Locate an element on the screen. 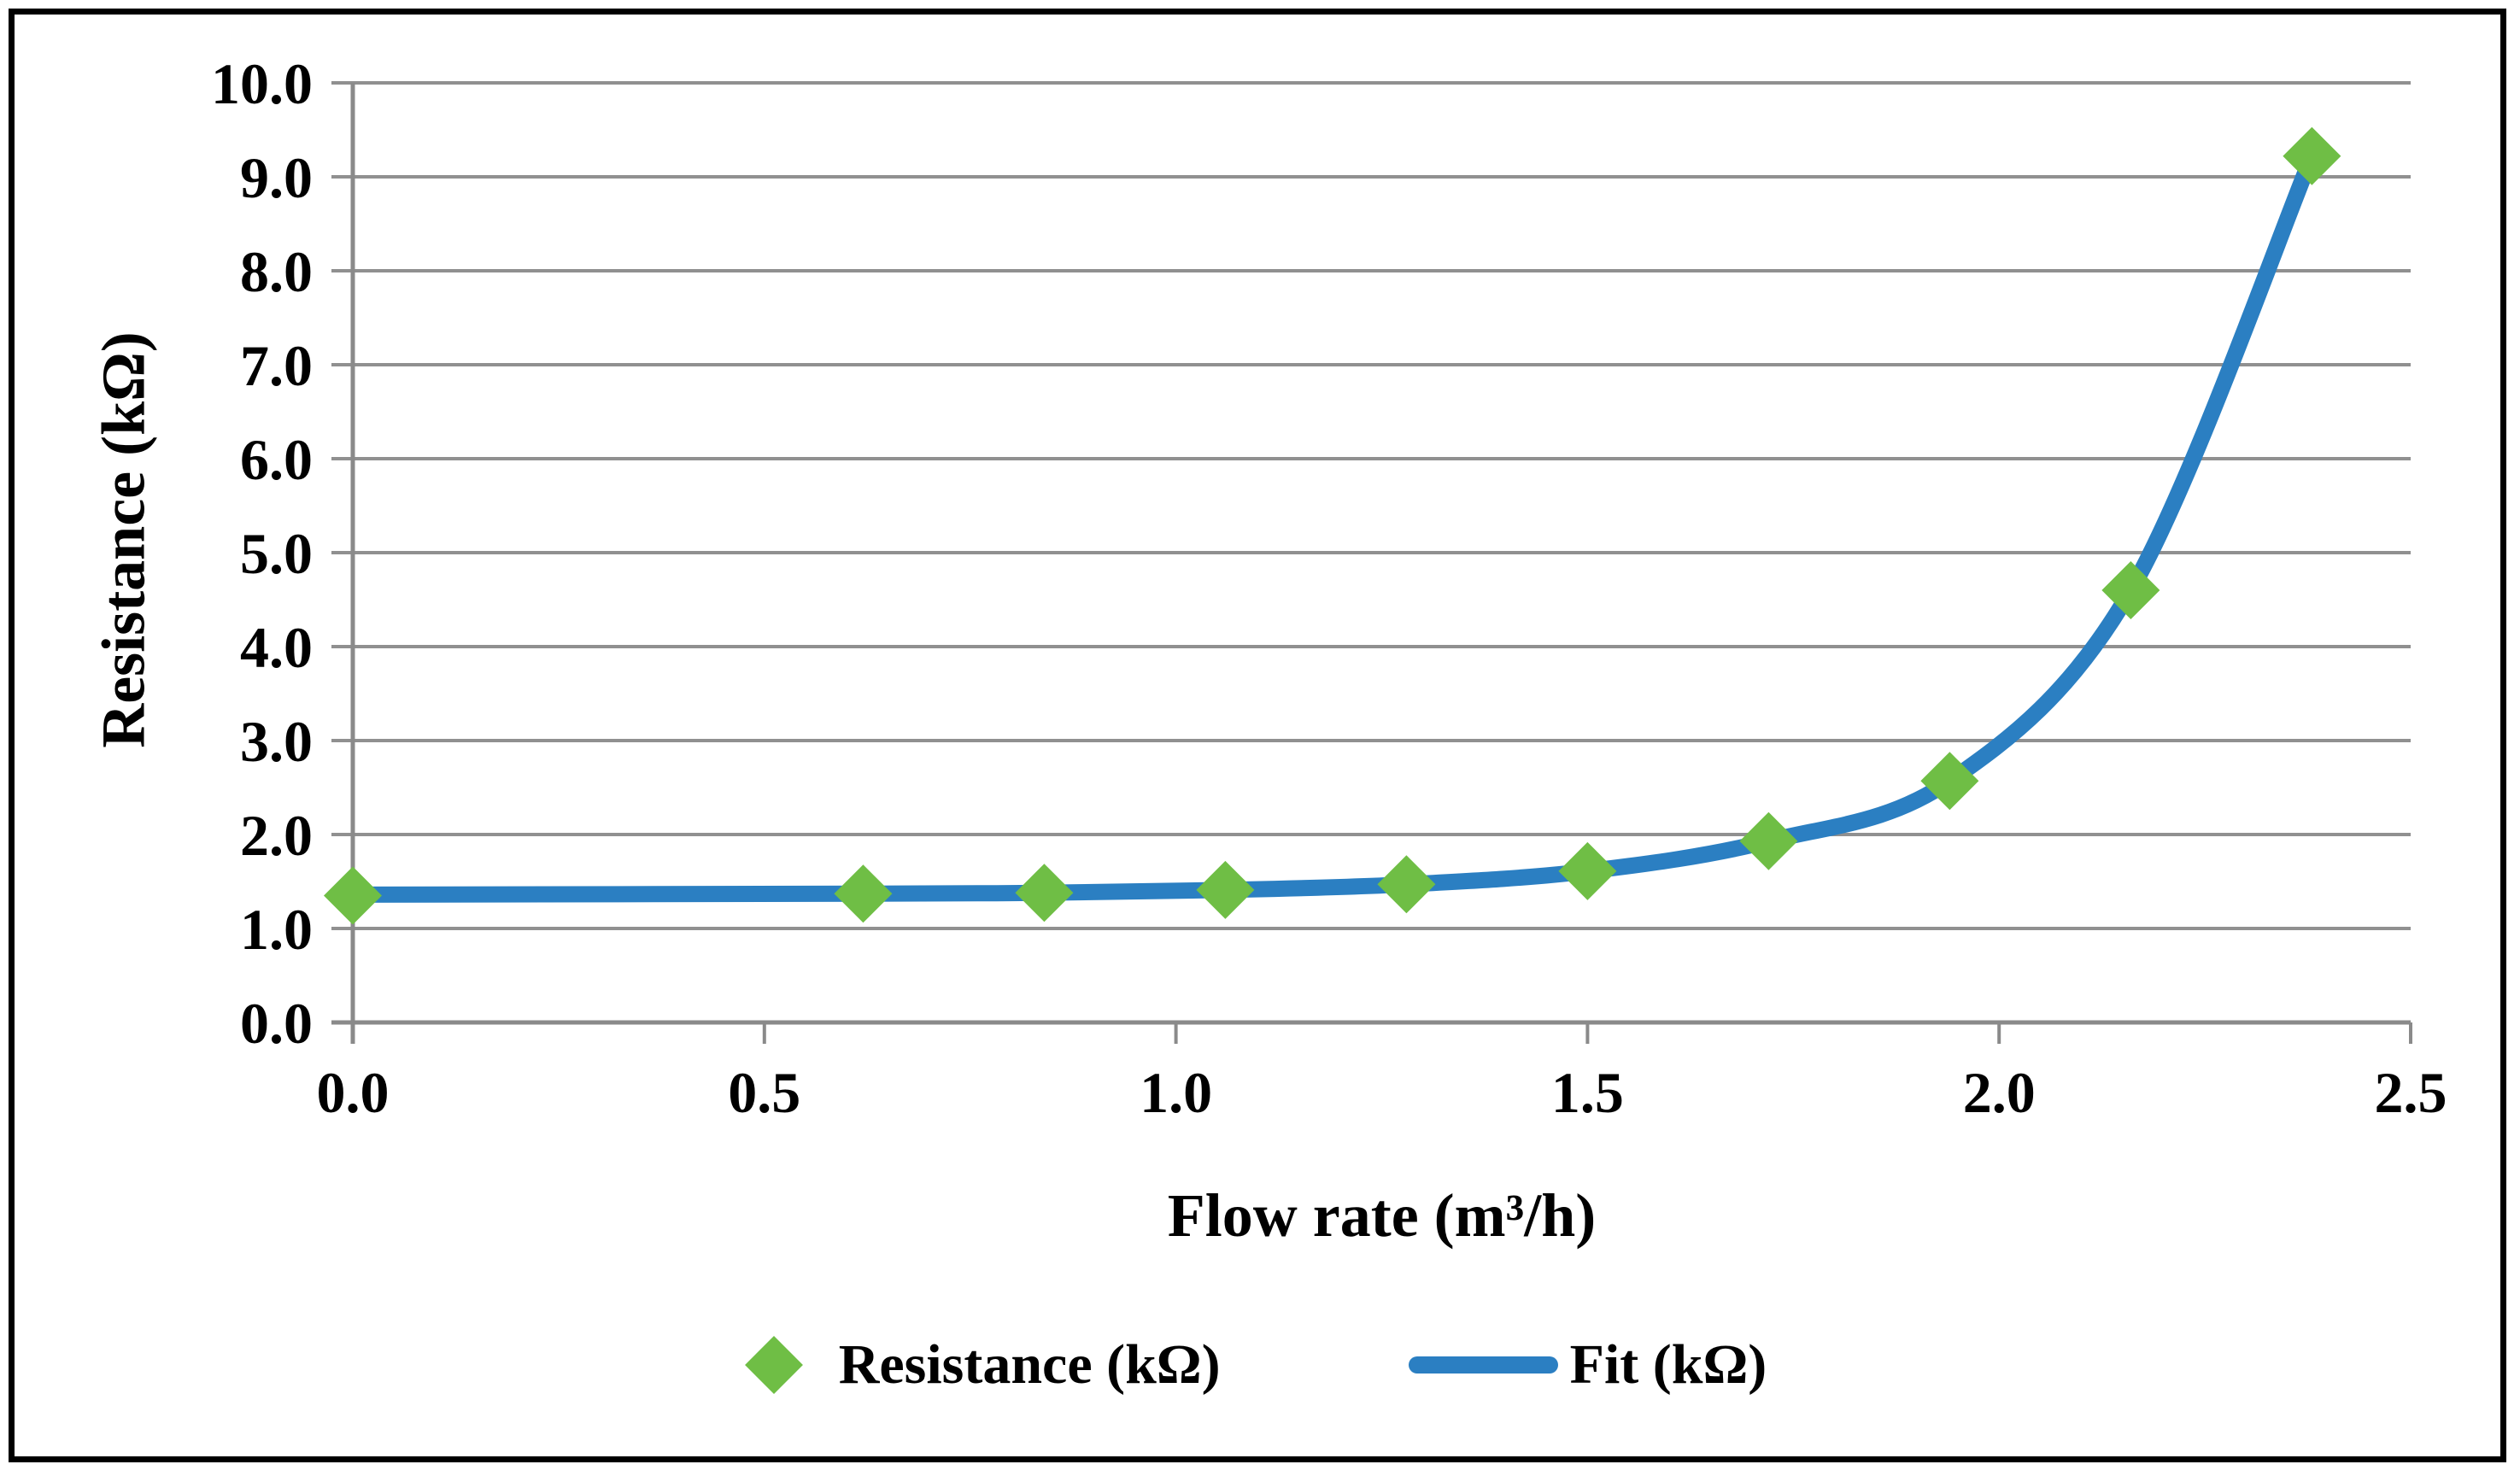  line-swatch-icon is located at coordinates (1483, 1365).